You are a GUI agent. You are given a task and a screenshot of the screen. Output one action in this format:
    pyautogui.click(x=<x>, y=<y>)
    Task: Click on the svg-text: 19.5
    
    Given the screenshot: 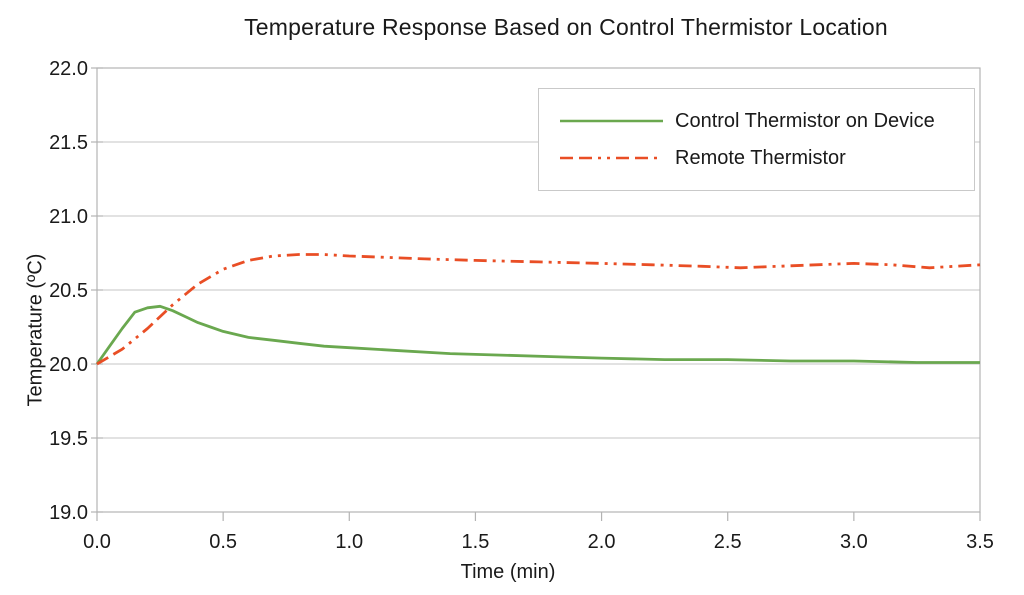 What is the action you would take?
    pyautogui.click(x=68, y=439)
    